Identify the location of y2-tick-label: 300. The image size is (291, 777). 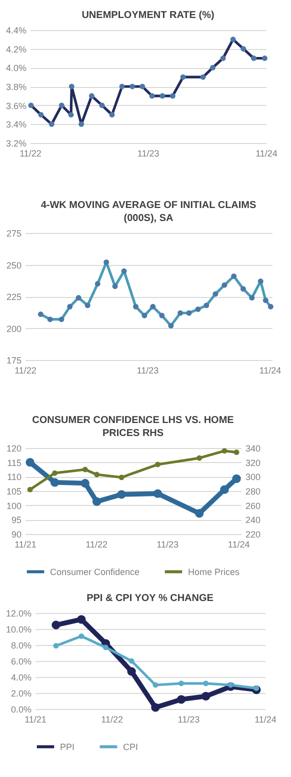
(253, 477).